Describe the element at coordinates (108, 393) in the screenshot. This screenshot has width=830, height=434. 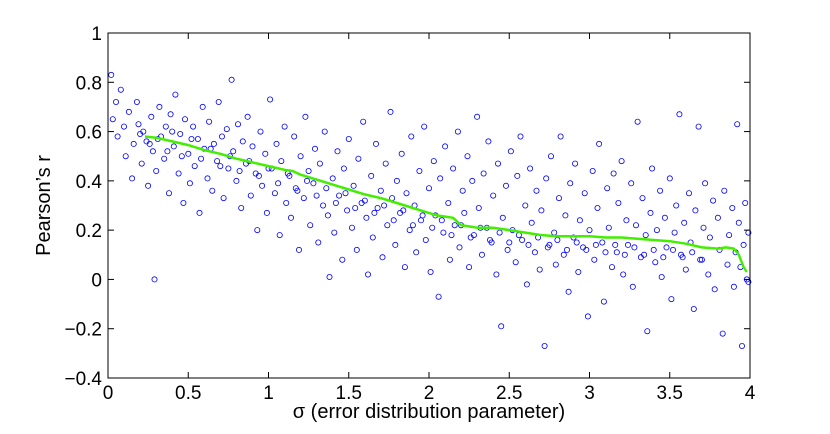
I see `x-tick-label: 0` at that location.